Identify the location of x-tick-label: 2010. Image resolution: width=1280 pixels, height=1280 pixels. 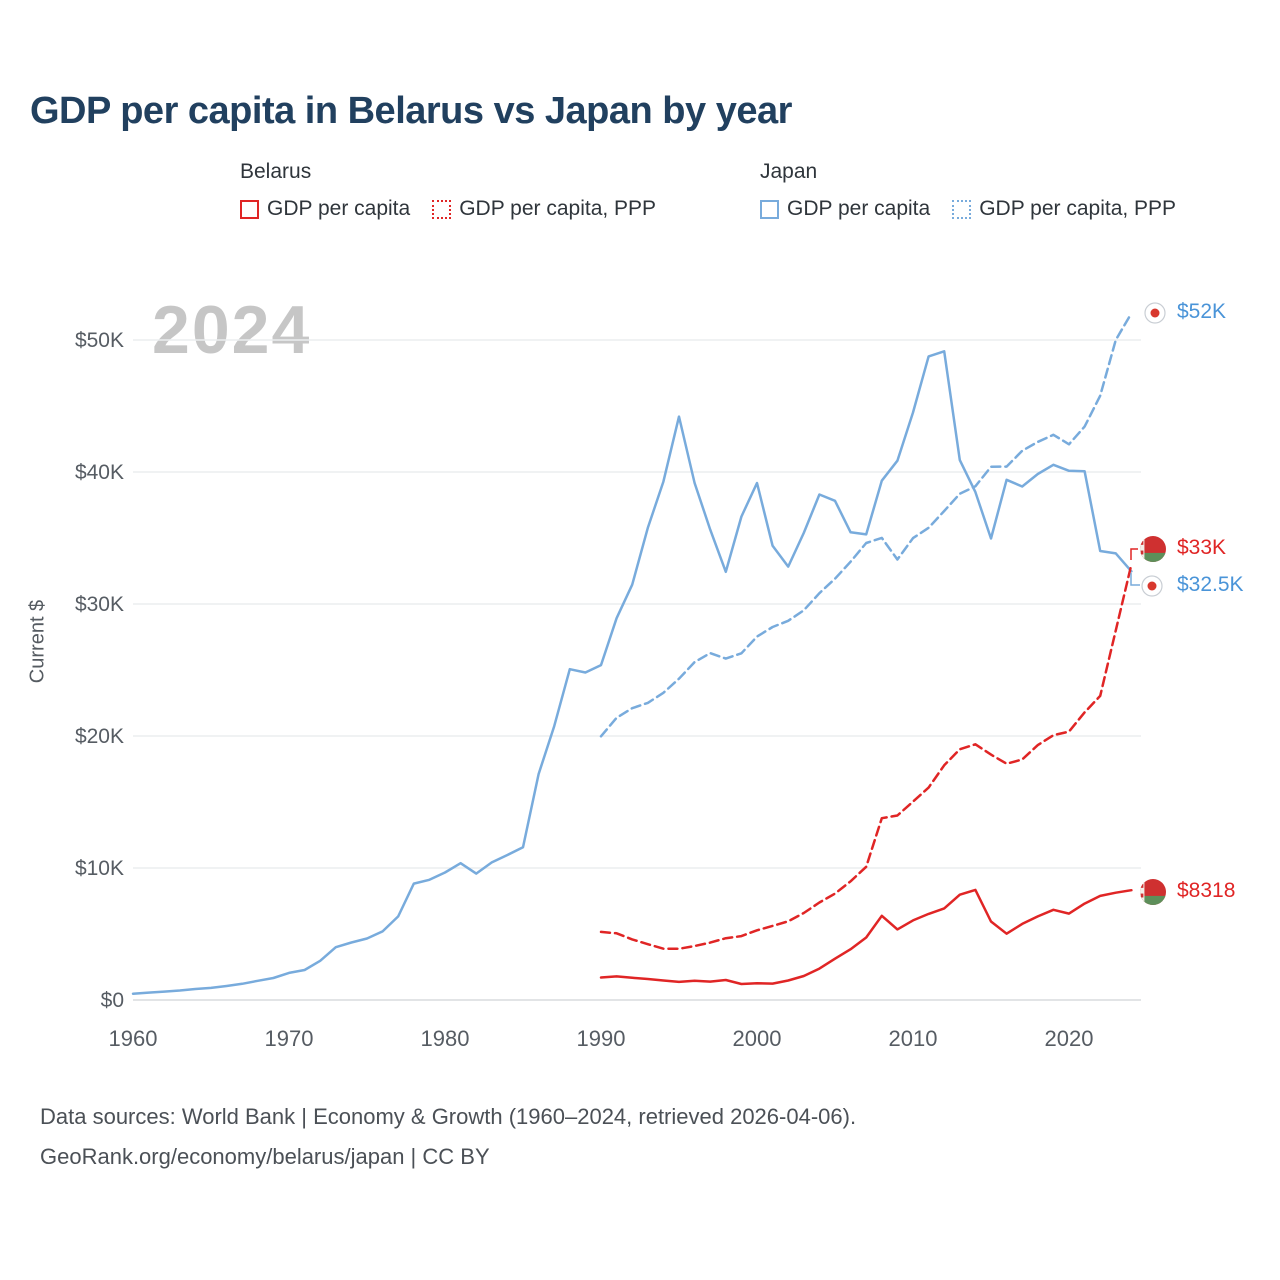
(913, 1038).